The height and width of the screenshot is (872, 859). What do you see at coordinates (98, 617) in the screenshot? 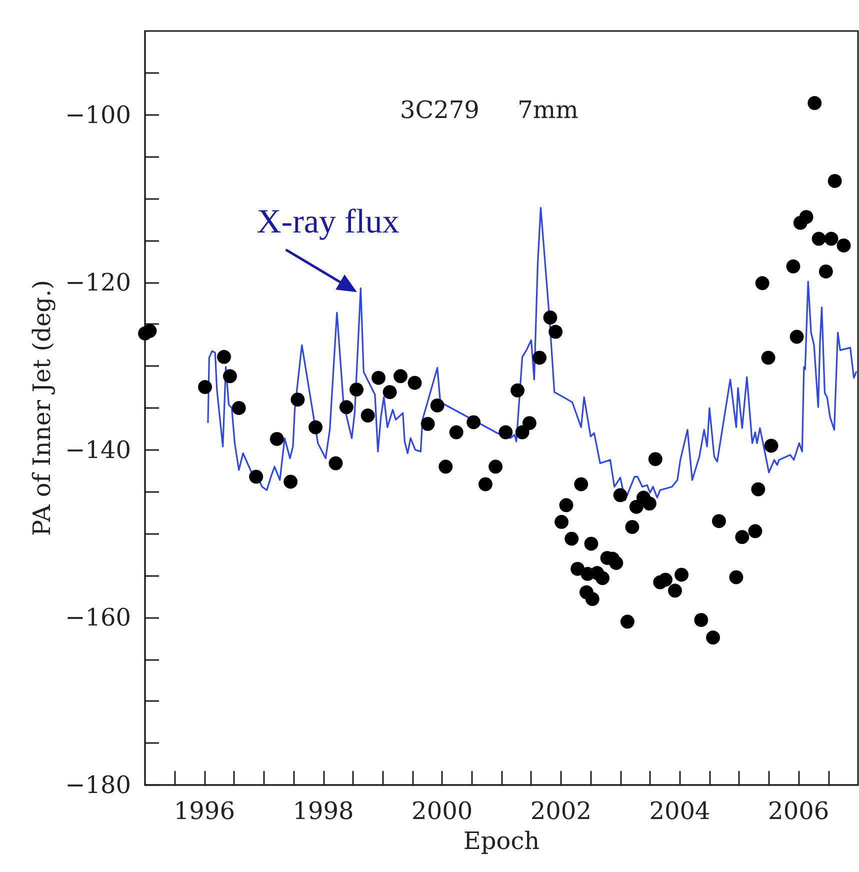
I see `y-tick-label: −160` at bounding box center [98, 617].